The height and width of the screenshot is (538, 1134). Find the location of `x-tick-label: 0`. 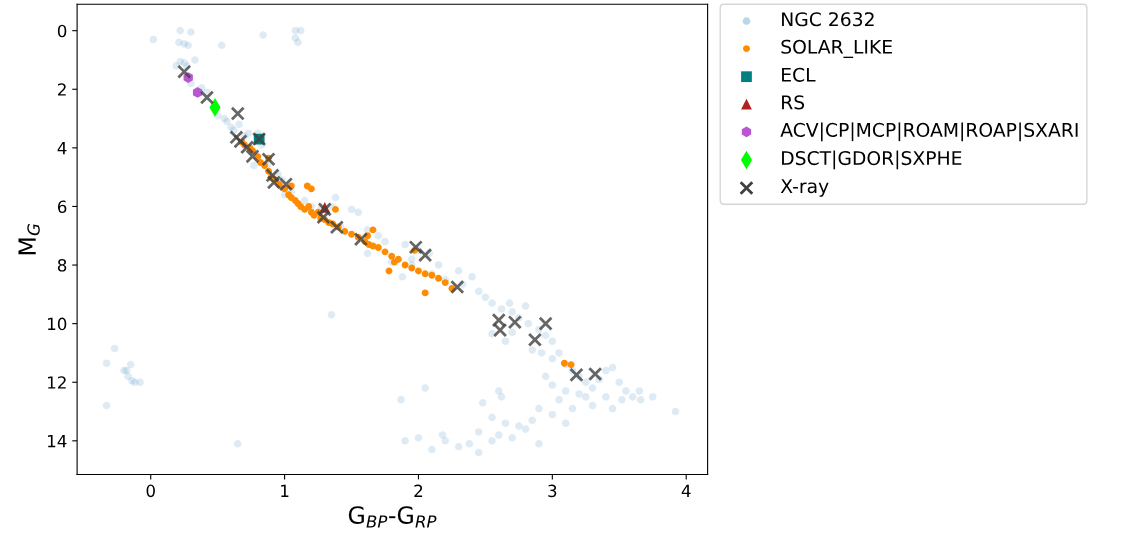

x-tick-label: 0 is located at coordinates (150, 491).